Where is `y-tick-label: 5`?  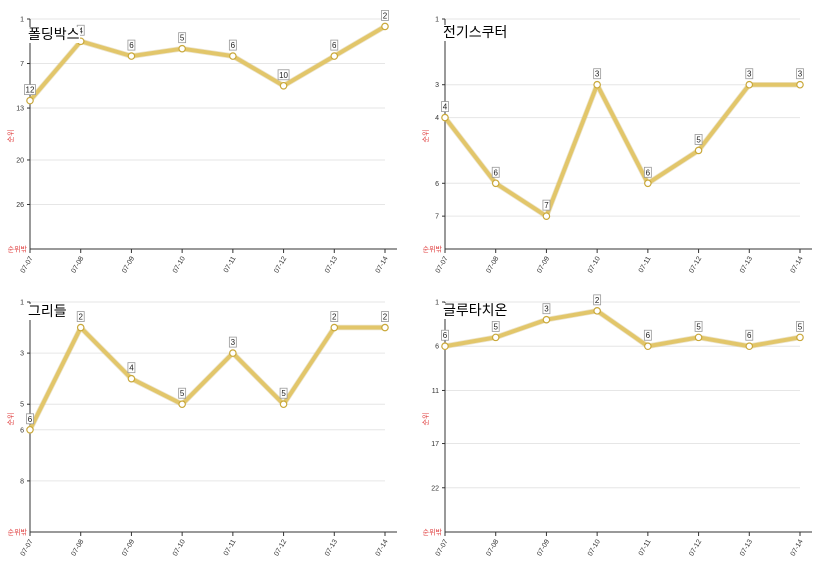
y-tick-label: 5 is located at coordinates (22, 405).